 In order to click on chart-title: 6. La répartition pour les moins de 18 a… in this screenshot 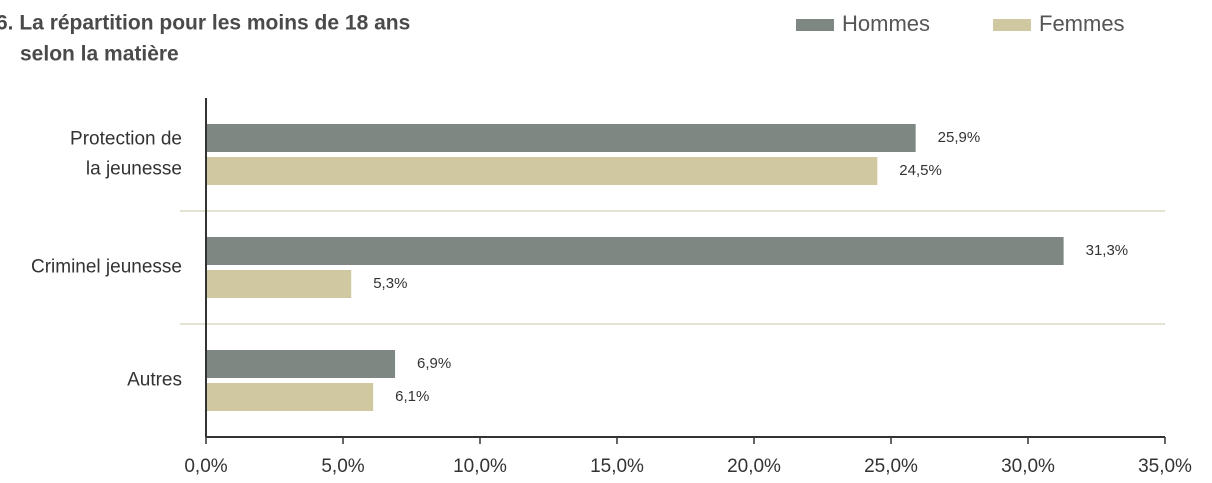, I will do `click(205, 23)`.